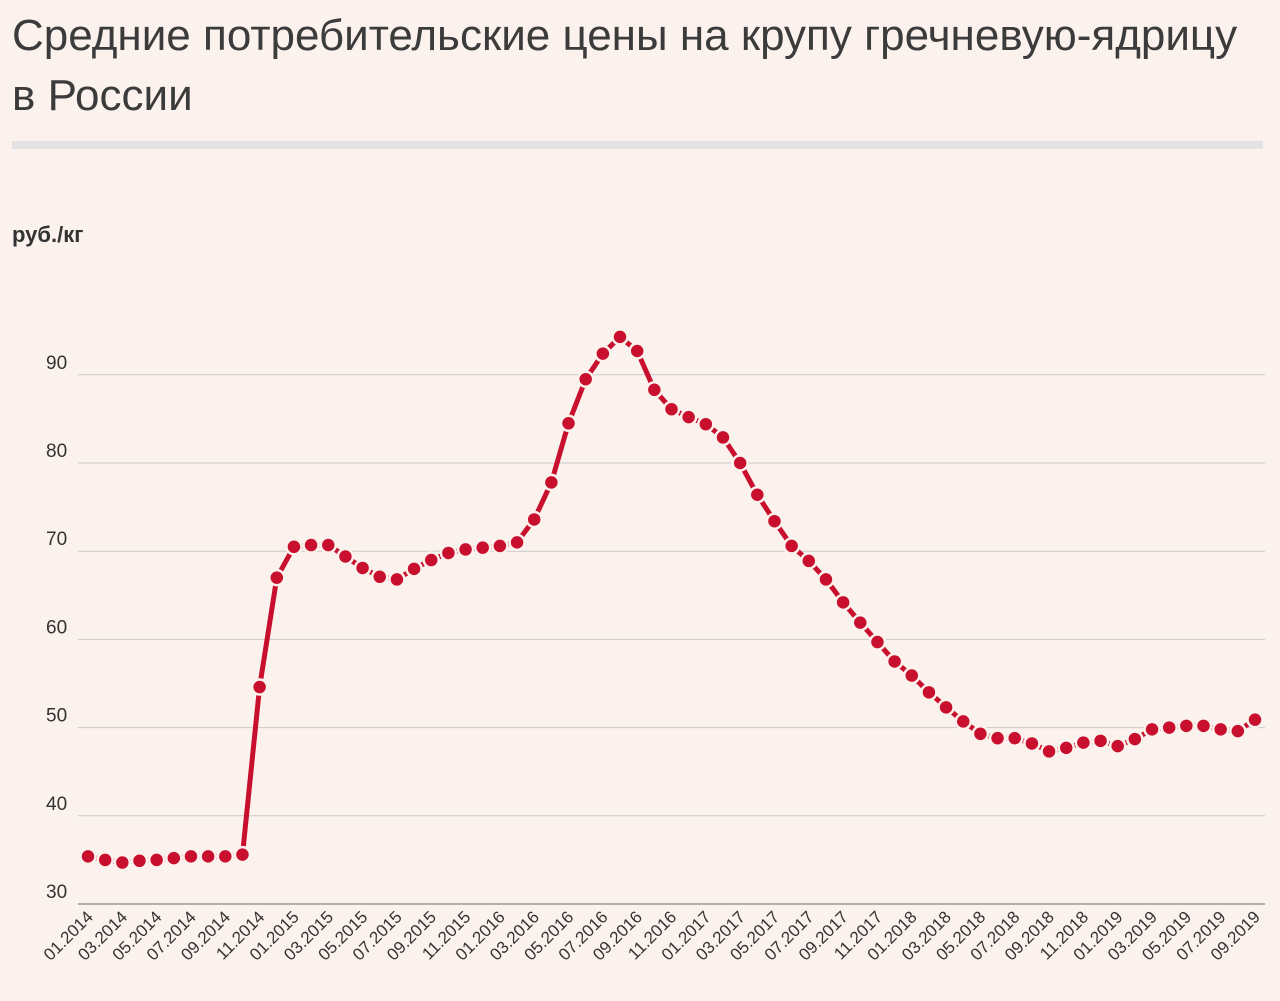 The width and height of the screenshot is (1280, 1001). What do you see at coordinates (585, 379) in the screenshot?
I see `data-point-06.2016` at bounding box center [585, 379].